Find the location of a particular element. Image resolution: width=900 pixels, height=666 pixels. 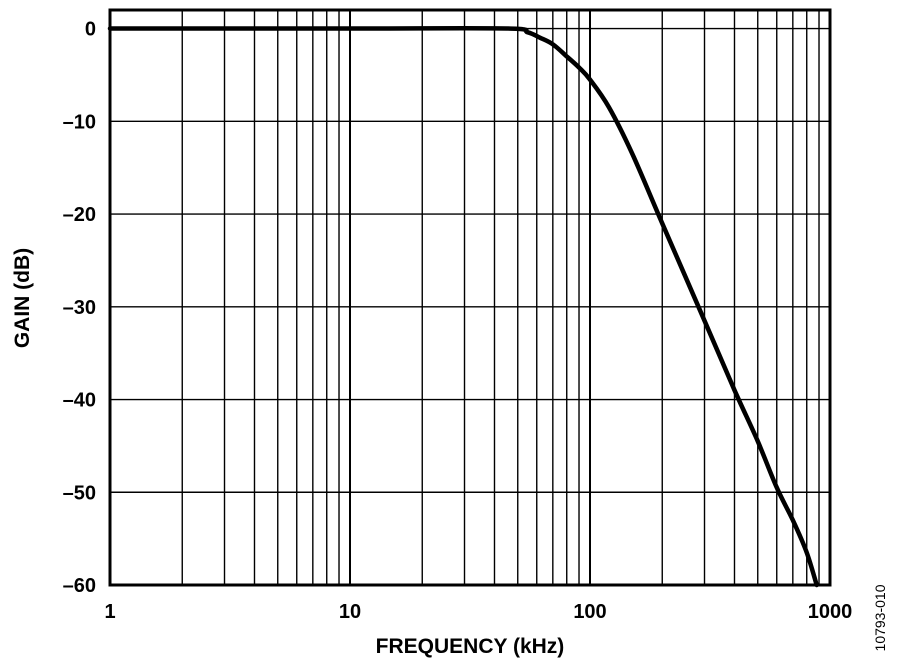

x-tick-label: 1000 is located at coordinates (830, 612).